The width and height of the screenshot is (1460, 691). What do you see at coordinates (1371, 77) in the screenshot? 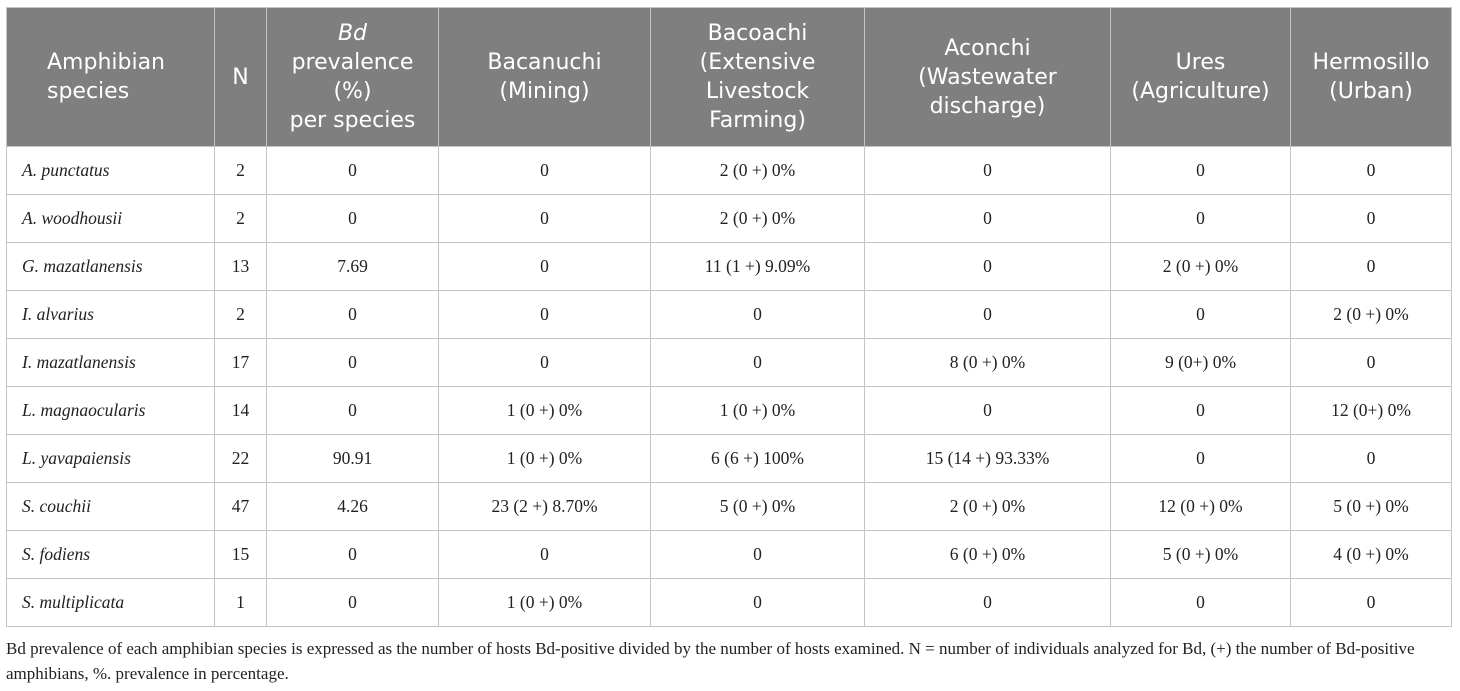
I see `header-site-hermosillo: Hermosillo (Urban)` at bounding box center [1371, 77].